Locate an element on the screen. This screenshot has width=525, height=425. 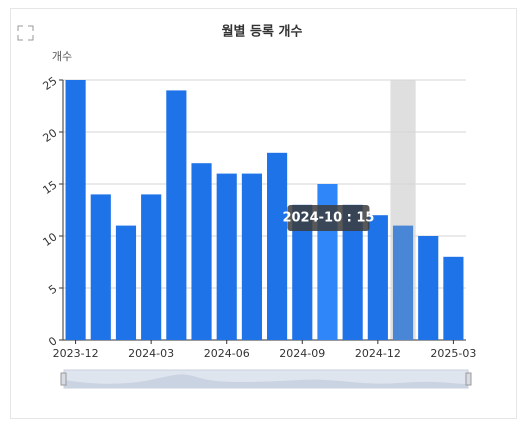
x-tick-label: 2024-06 is located at coordinates (227, 353).